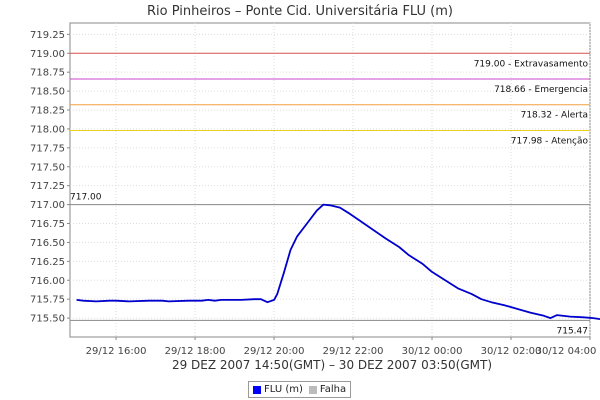 The image size is (600, 400). Describe the element at coordinates (47, 281) in the screenshot. I see `y-tick-label: 716.00` at that location.